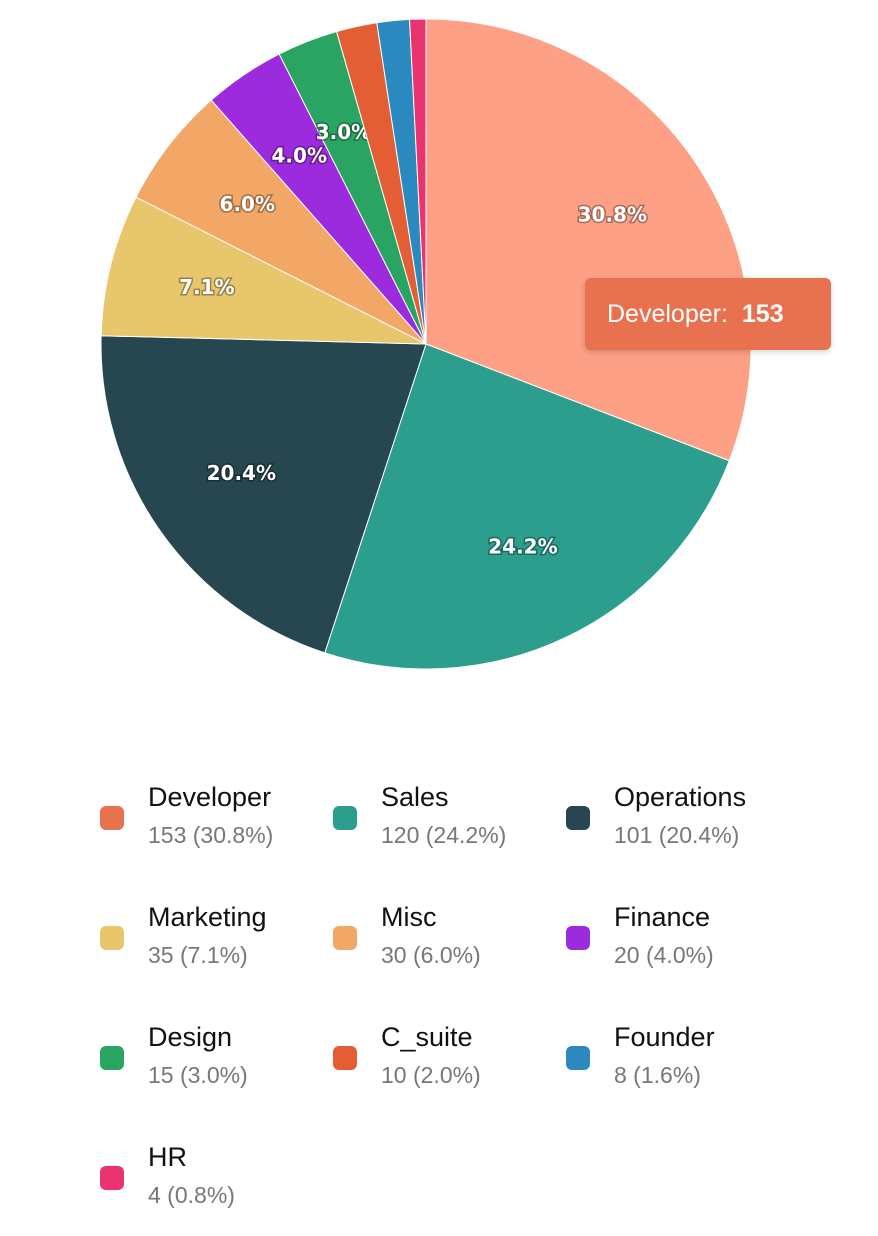  I want to click on legend-label: Marketing, so click(207, 917).